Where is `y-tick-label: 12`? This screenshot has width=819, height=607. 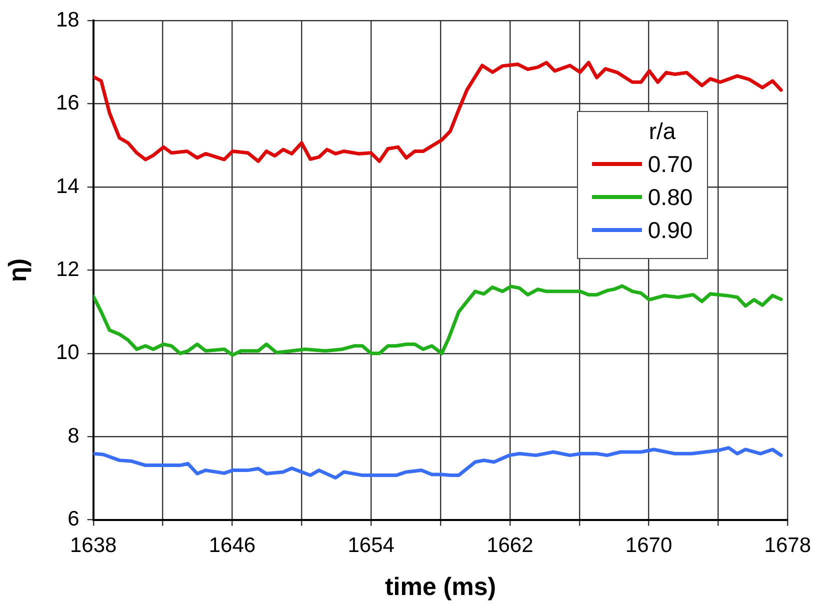 y-tick-label: 12 is located at coordinates (68, 269).